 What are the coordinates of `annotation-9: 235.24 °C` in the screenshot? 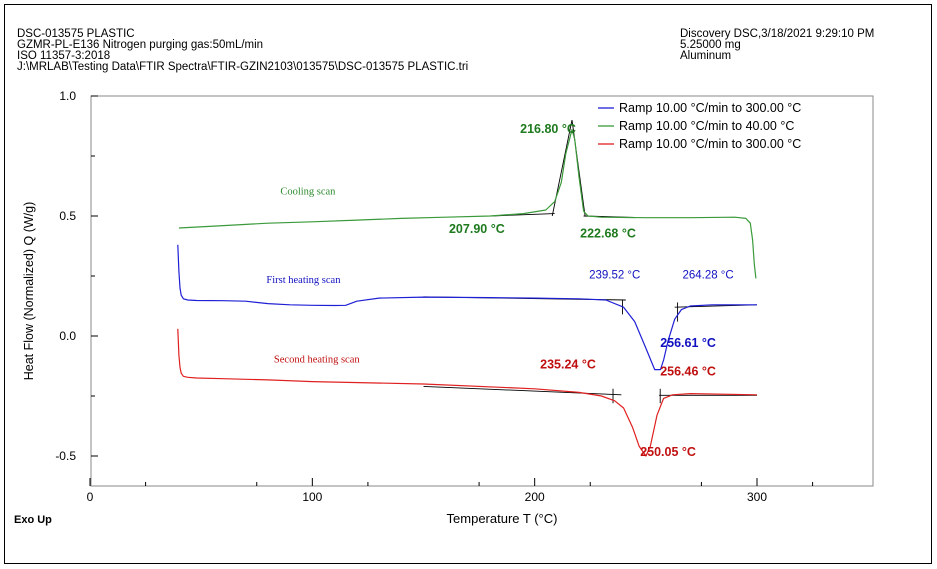 It's located at (568, 364).